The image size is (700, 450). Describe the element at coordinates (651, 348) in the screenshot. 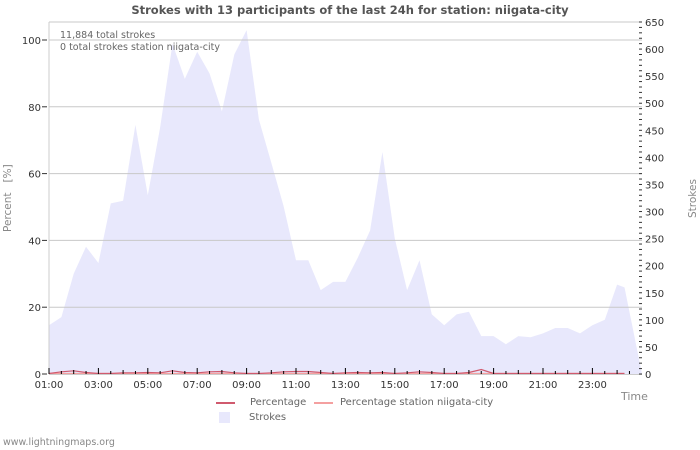

I see `right-tick-label: 50` at that location.